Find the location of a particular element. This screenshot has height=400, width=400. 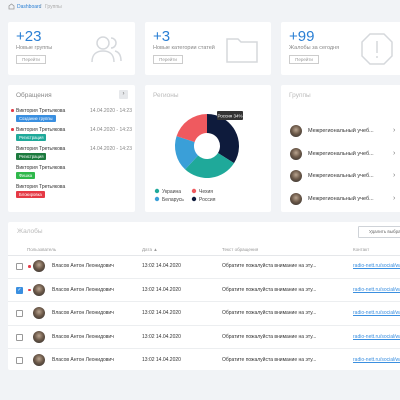

breadcrumb-current: Группы is located at coordinates (53, 7).